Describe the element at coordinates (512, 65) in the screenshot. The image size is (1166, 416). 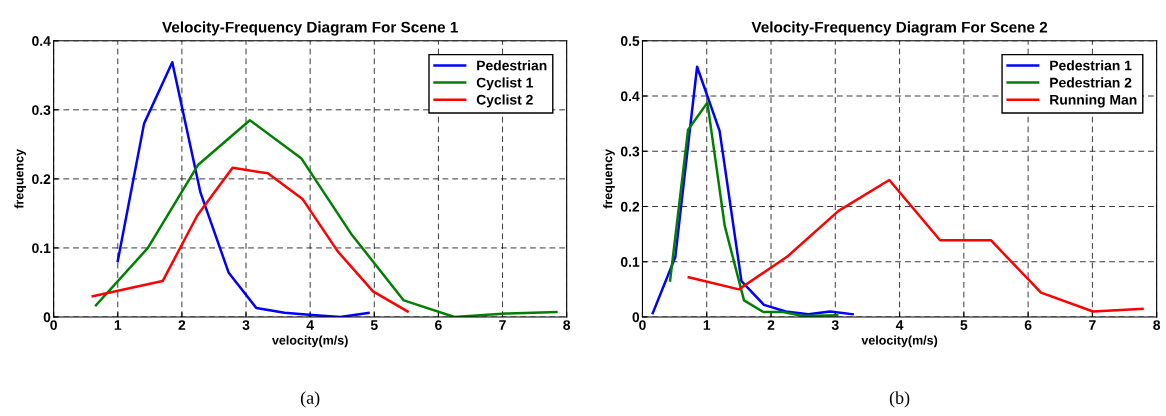
I see `legend-label: Pedestrian` at that location.